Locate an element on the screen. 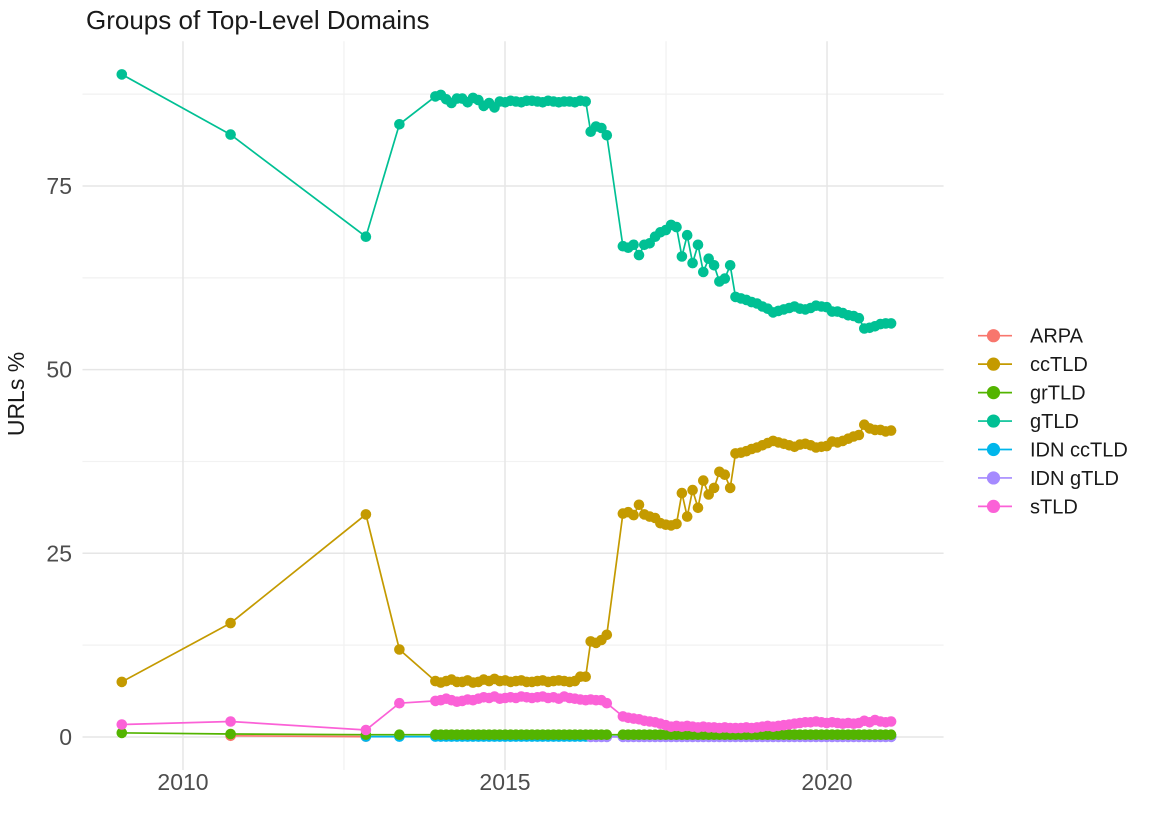 The height and width of the screenshot is (832, 1164). series-arpa-line is located at coordinates (298, 736).